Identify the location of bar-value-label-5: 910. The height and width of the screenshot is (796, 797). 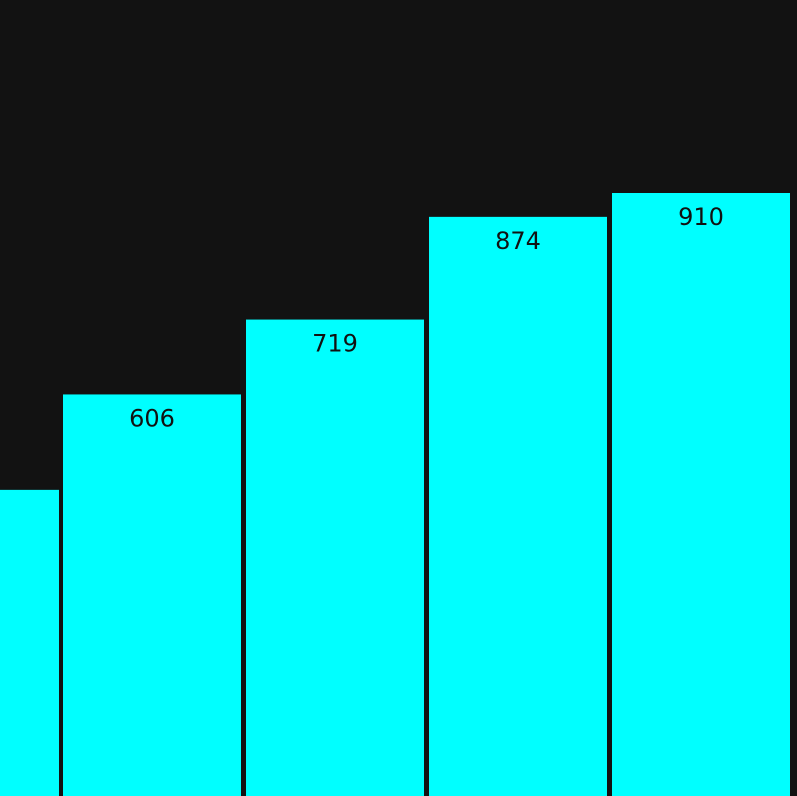
(701, 217).